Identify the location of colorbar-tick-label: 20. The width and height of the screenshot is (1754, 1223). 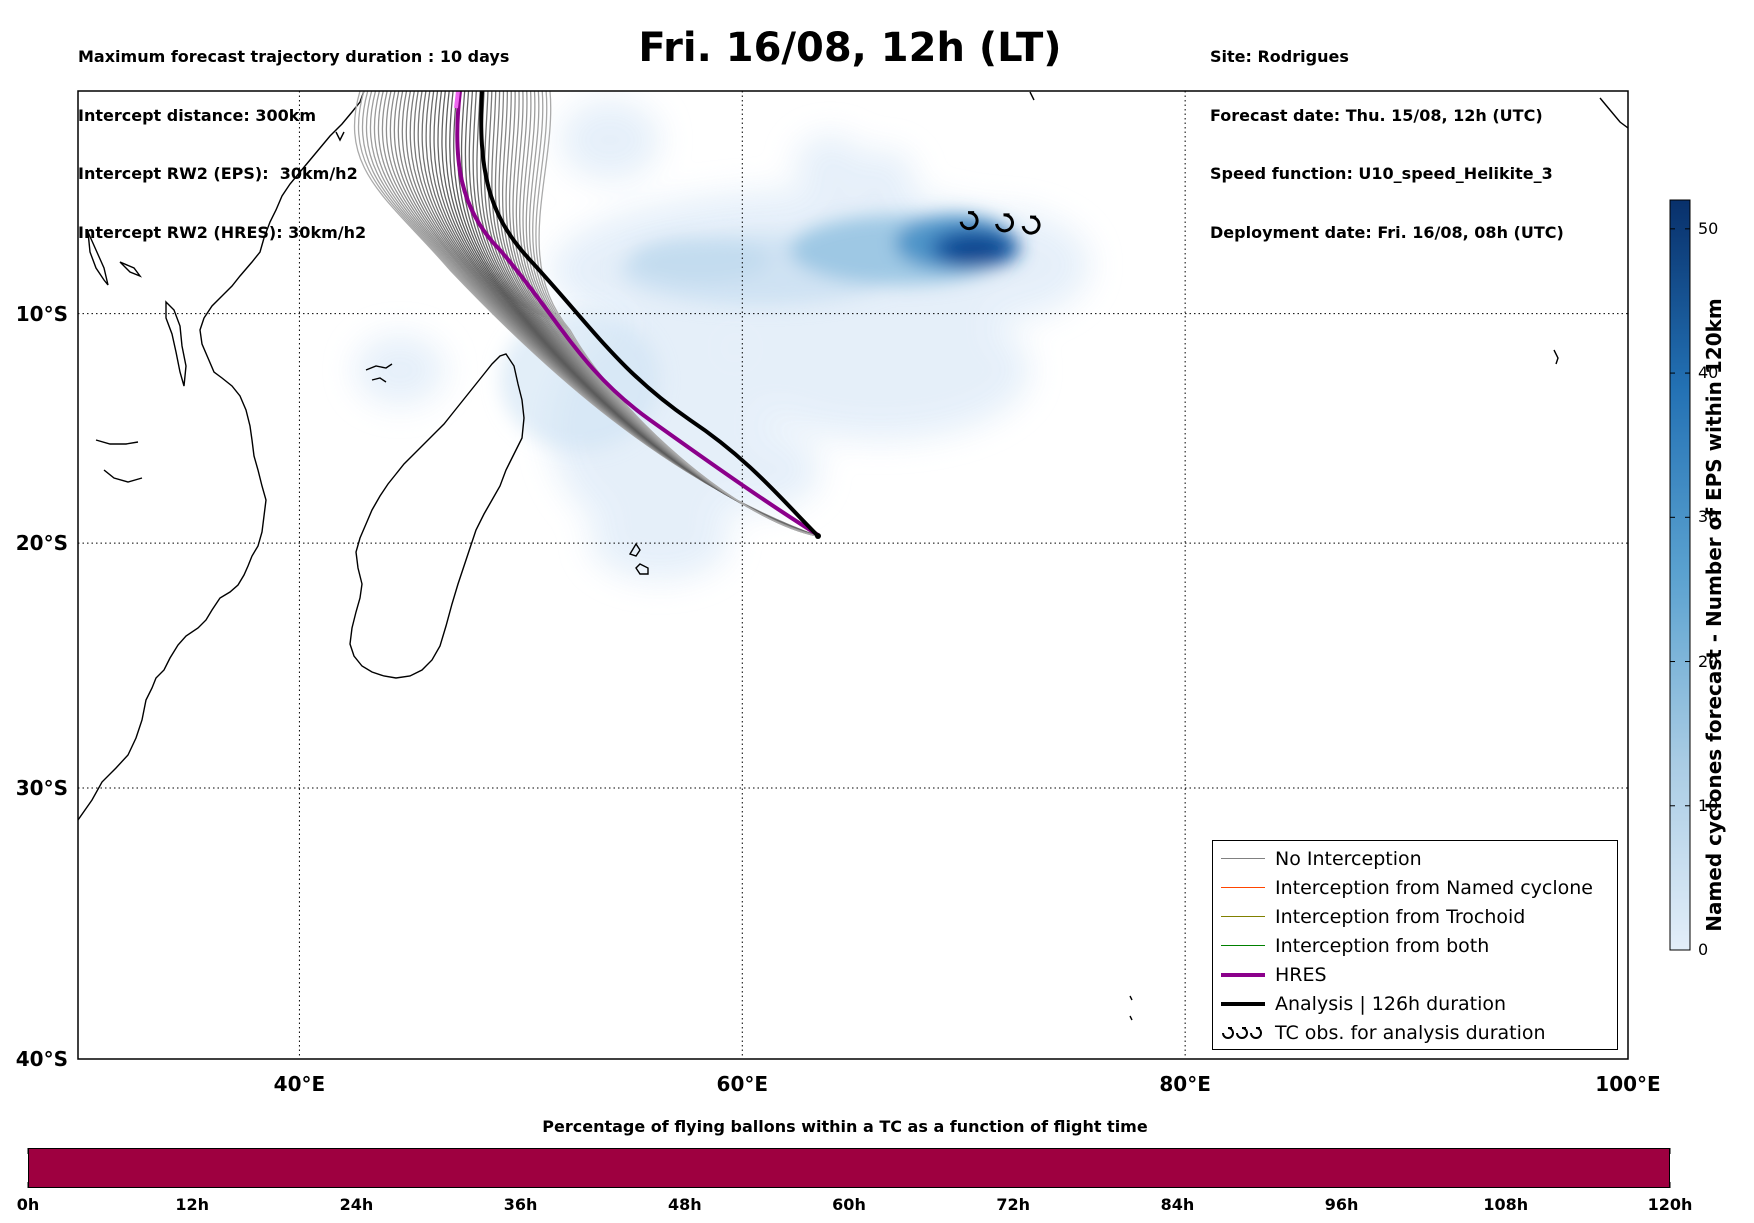
(1708, 661).